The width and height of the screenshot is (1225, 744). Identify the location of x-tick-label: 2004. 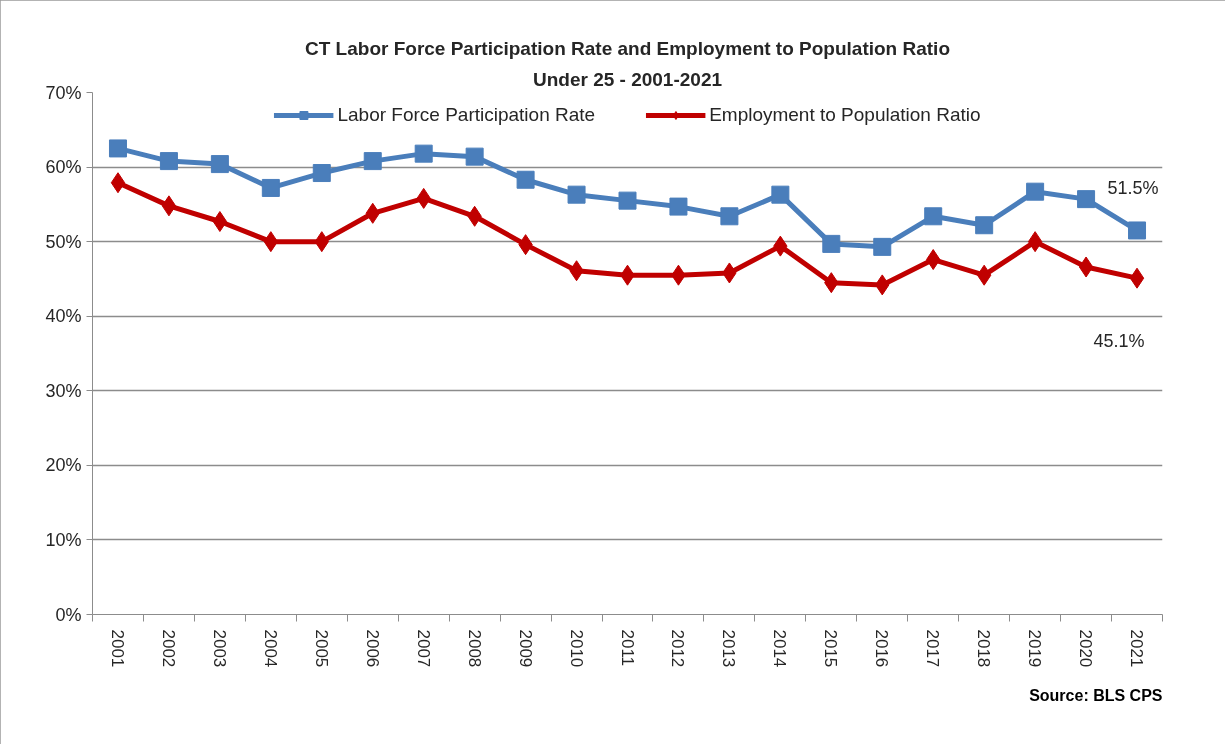
(270, 648).